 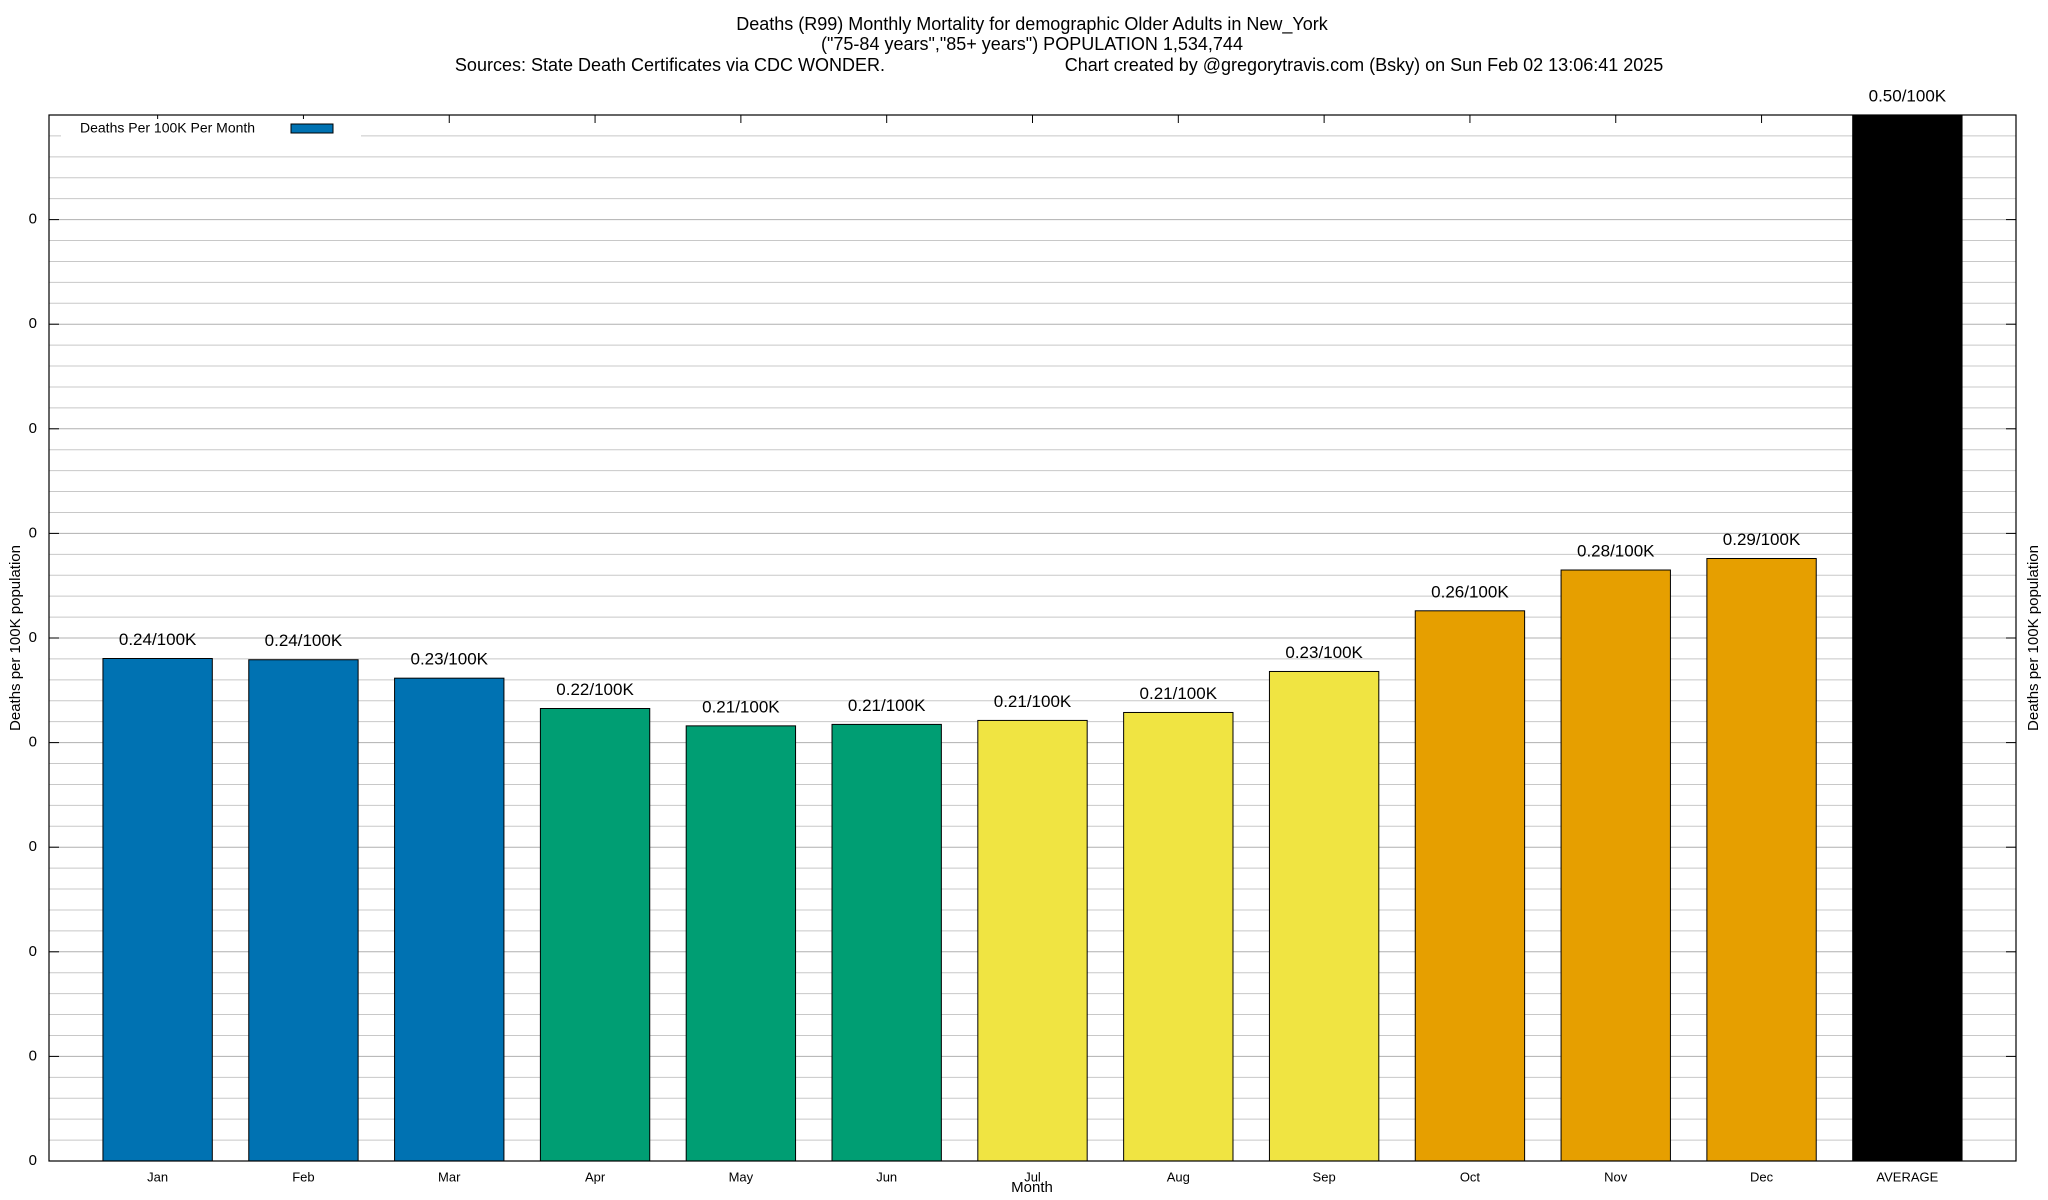 What do you see at coordinates (1907, 1176) in the screenshot?
I see `x-tick-label: AVERAGE` at bounding box center [1907, 1176].